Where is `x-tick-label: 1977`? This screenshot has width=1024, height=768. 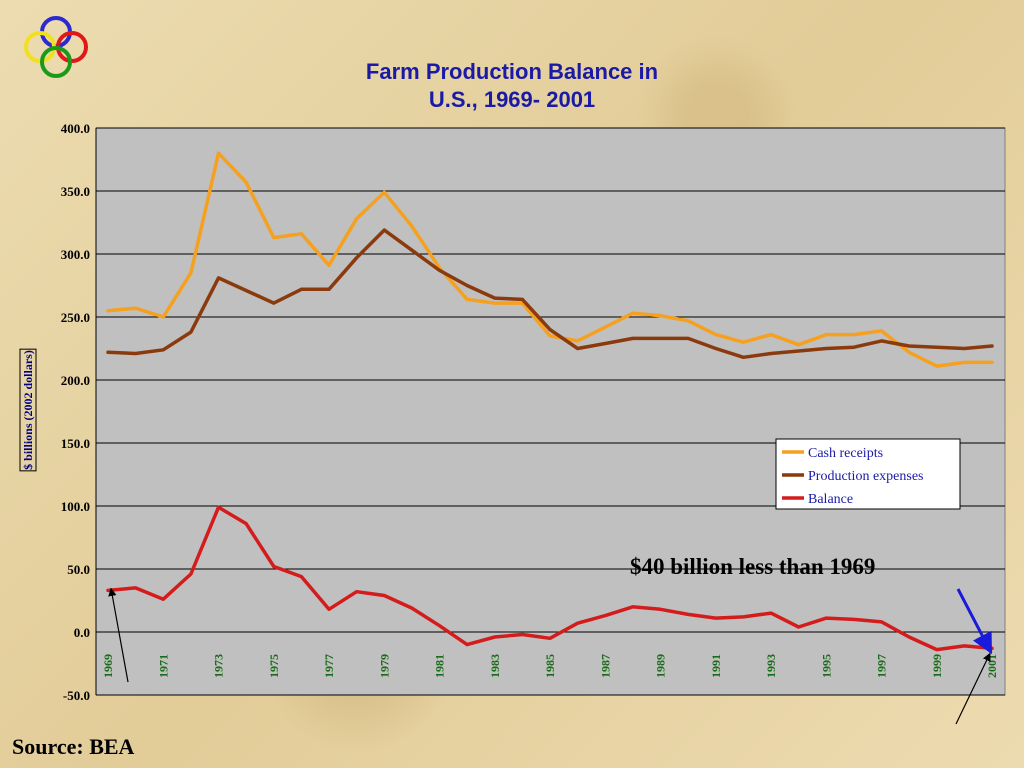 x-tick-label: 1977 is located at coordinates (329, 666).